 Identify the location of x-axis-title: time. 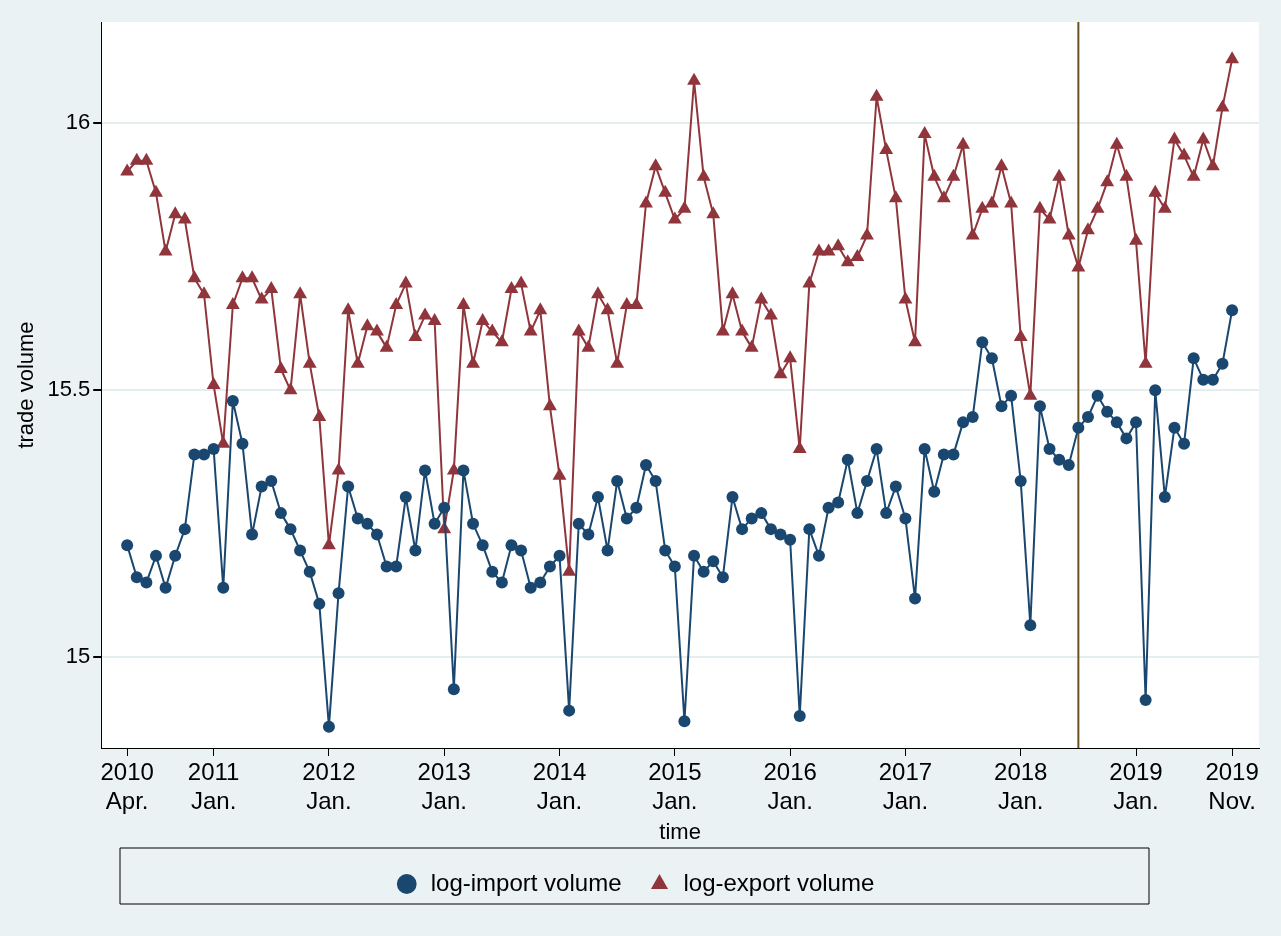
(680, 831).